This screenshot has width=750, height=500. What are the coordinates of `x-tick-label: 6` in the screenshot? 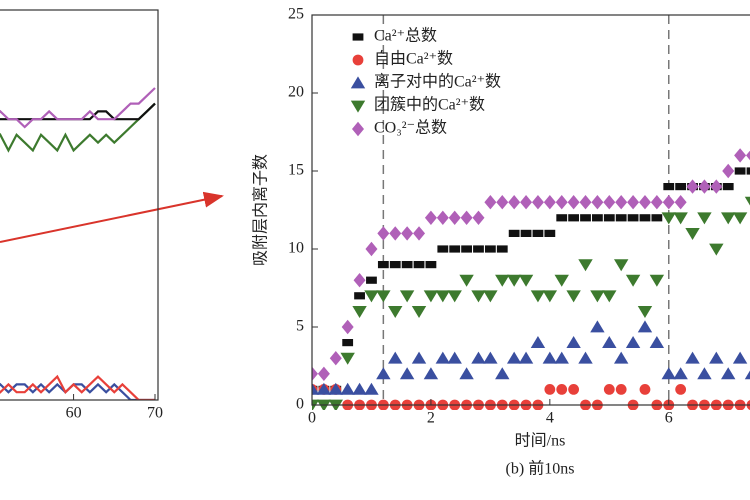 It's located at (669, 418).